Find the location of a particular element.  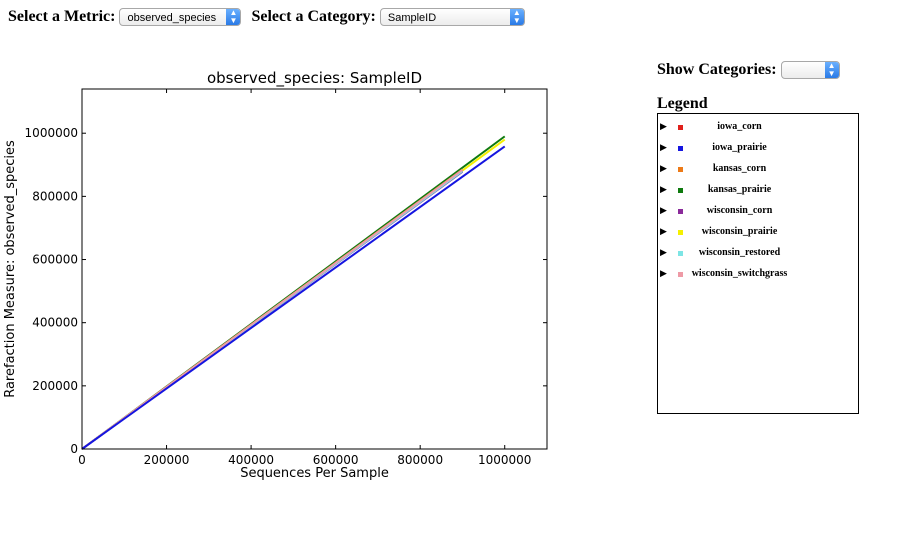

legend-label: wisconsin_switchgrass is located at coordinates (739, 273).